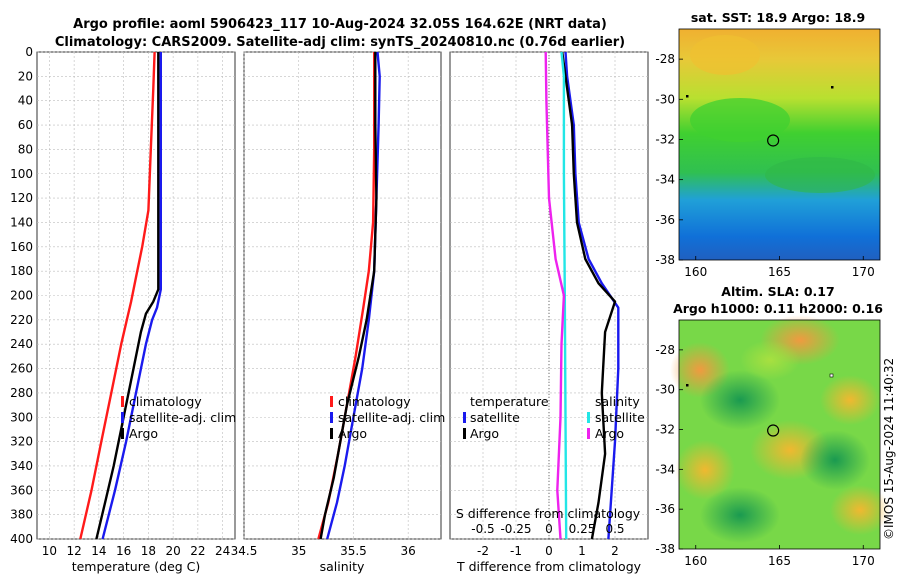 This screenshot has width=900, height=580. I want to click on depth-tick-label: 200, so click(21, 296).